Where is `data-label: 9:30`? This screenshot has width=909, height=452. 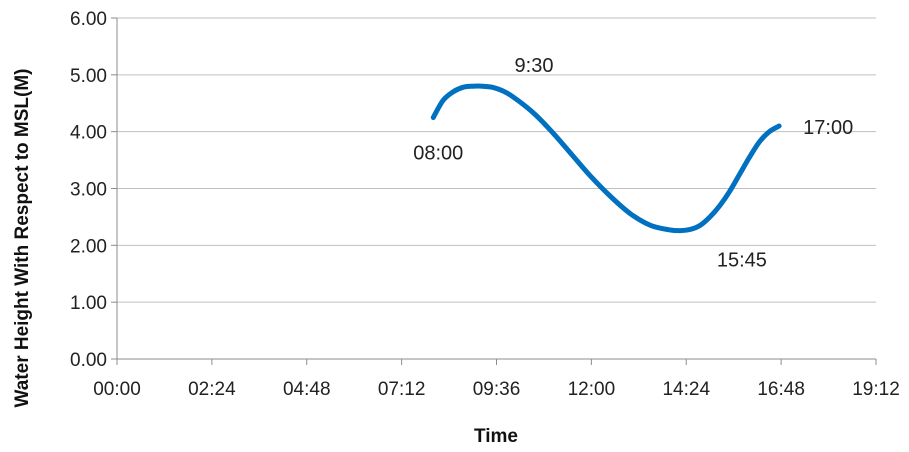 data-label: 9:30 is located at coordinates (534, 66).